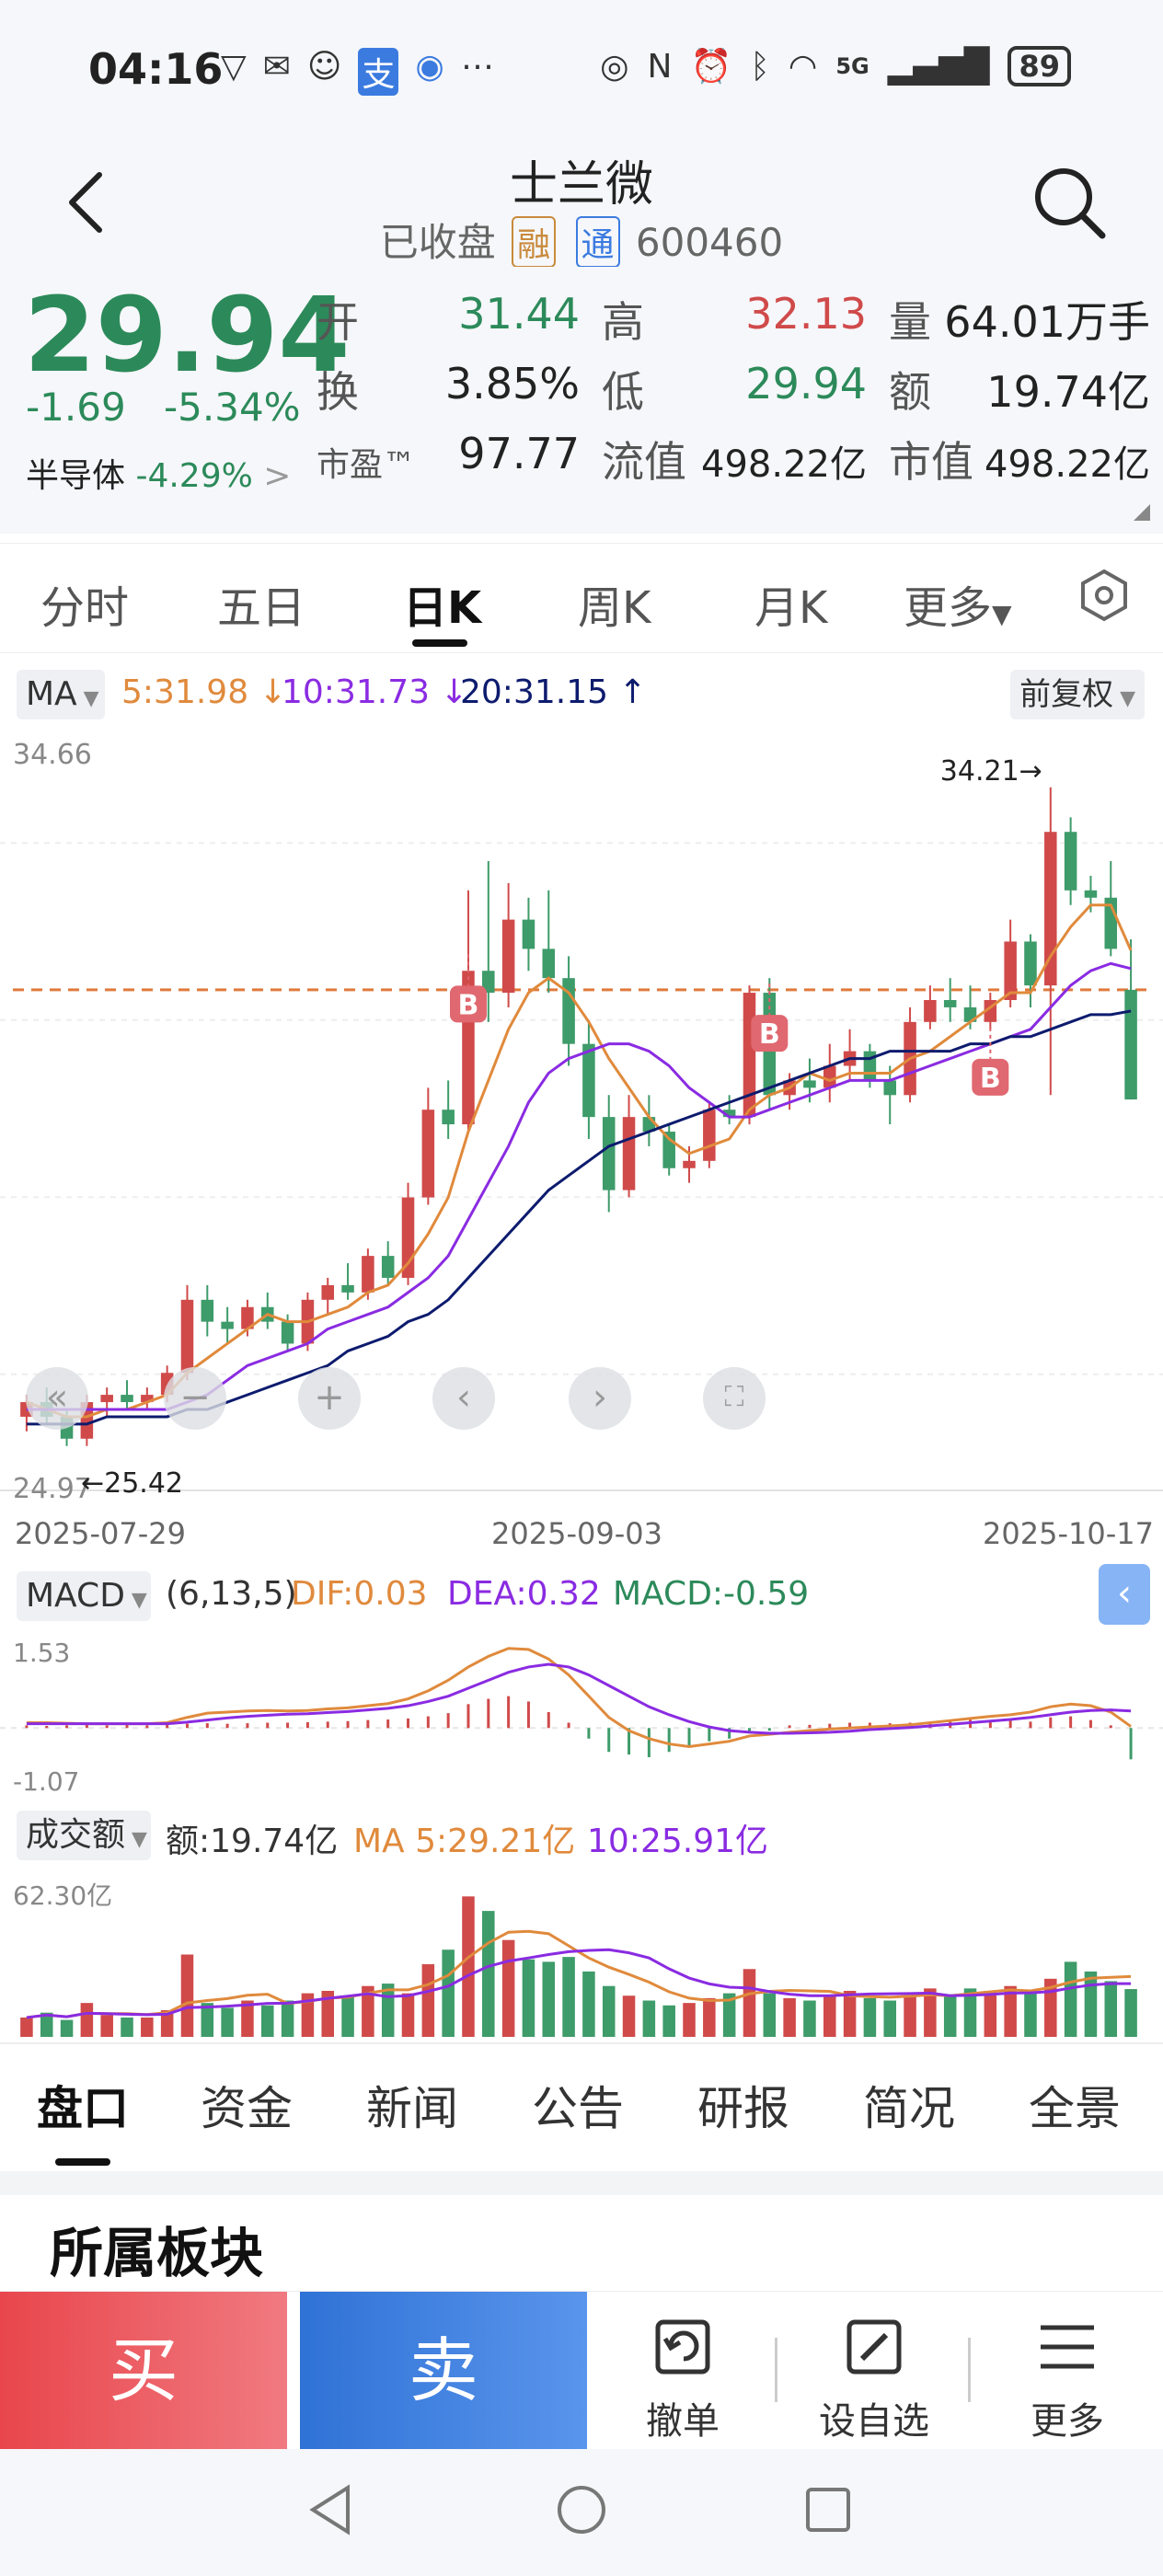 This screenshot has height=2576, width=1163. What do you see at coordinates (784, 464) in the screenshot?
I see `float-cap-value: 498.22亿` at bounding box center [784, 464].